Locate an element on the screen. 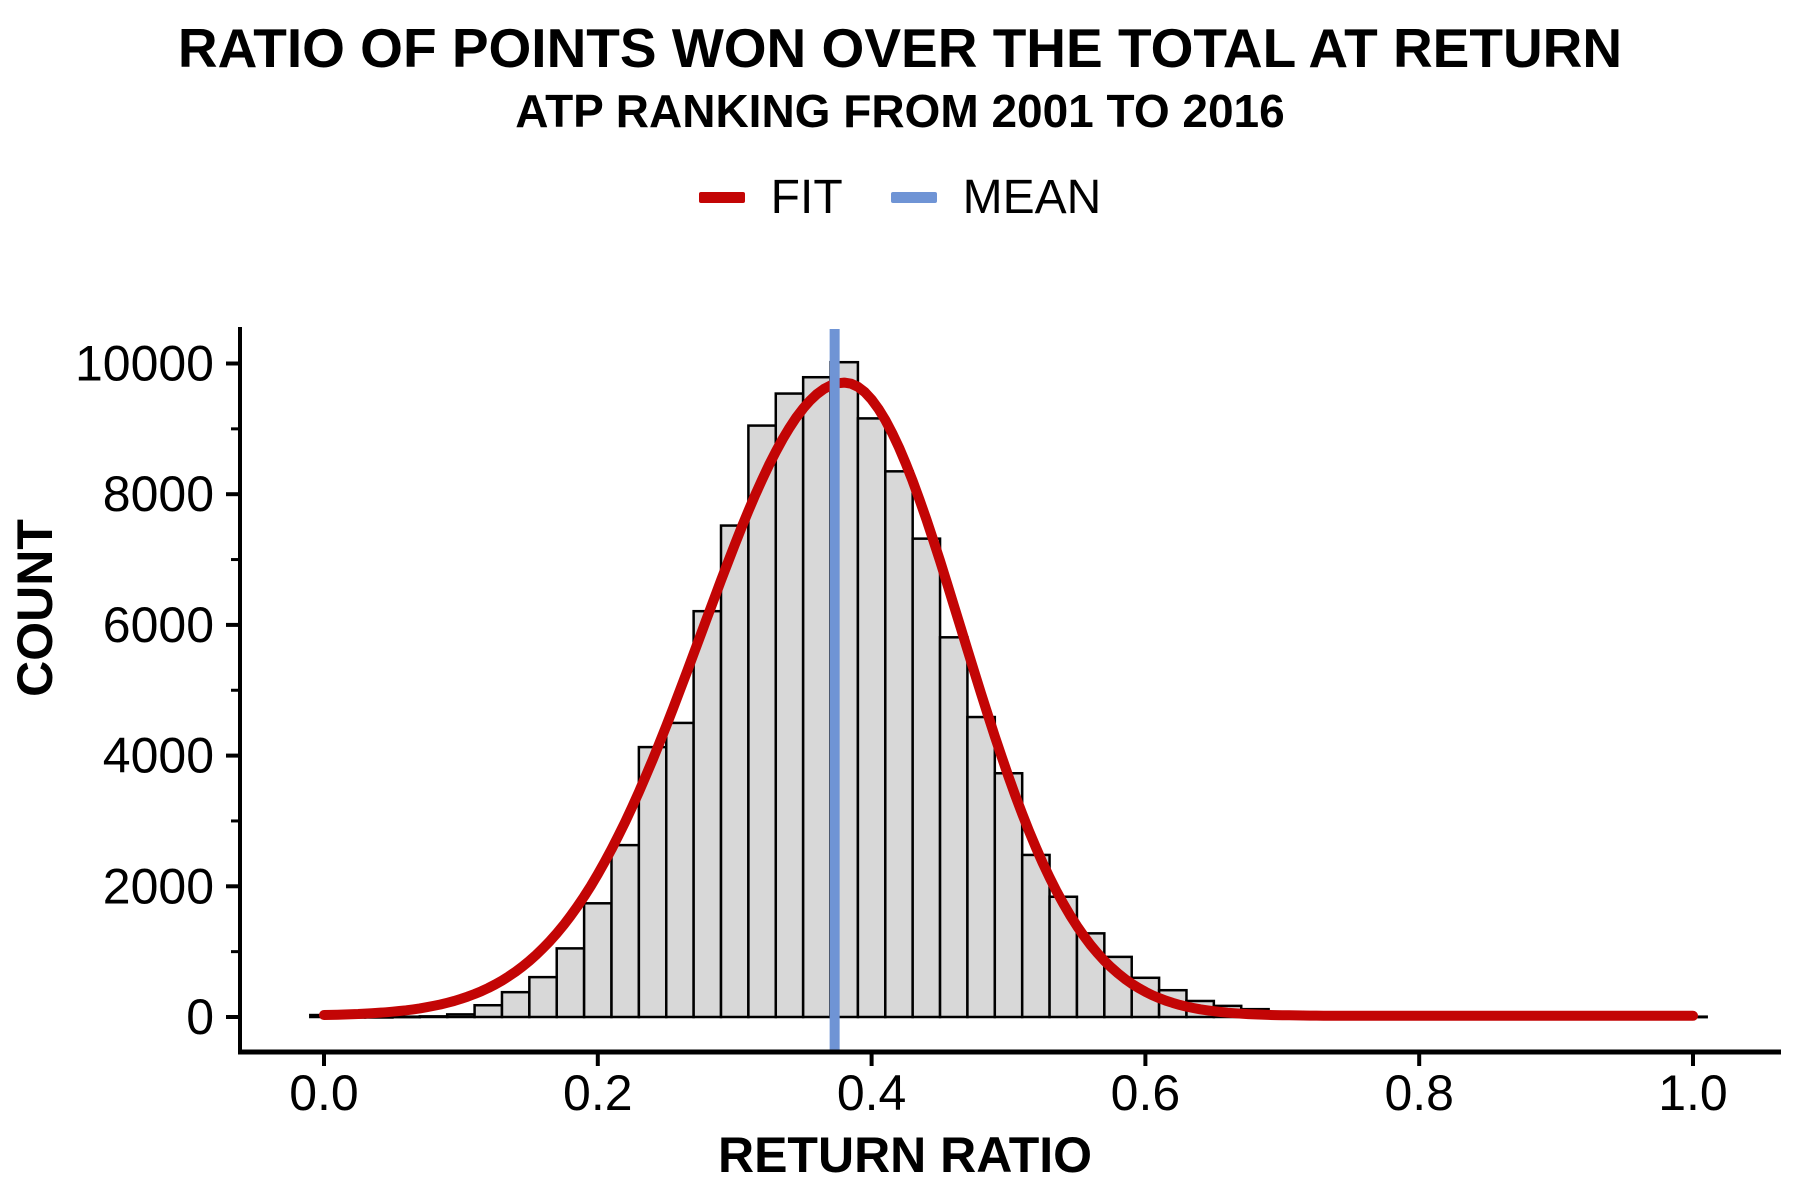 This screenshot has height=1200, width=1800. legend-item-fit: FIT is located at coordinates (770, 197).